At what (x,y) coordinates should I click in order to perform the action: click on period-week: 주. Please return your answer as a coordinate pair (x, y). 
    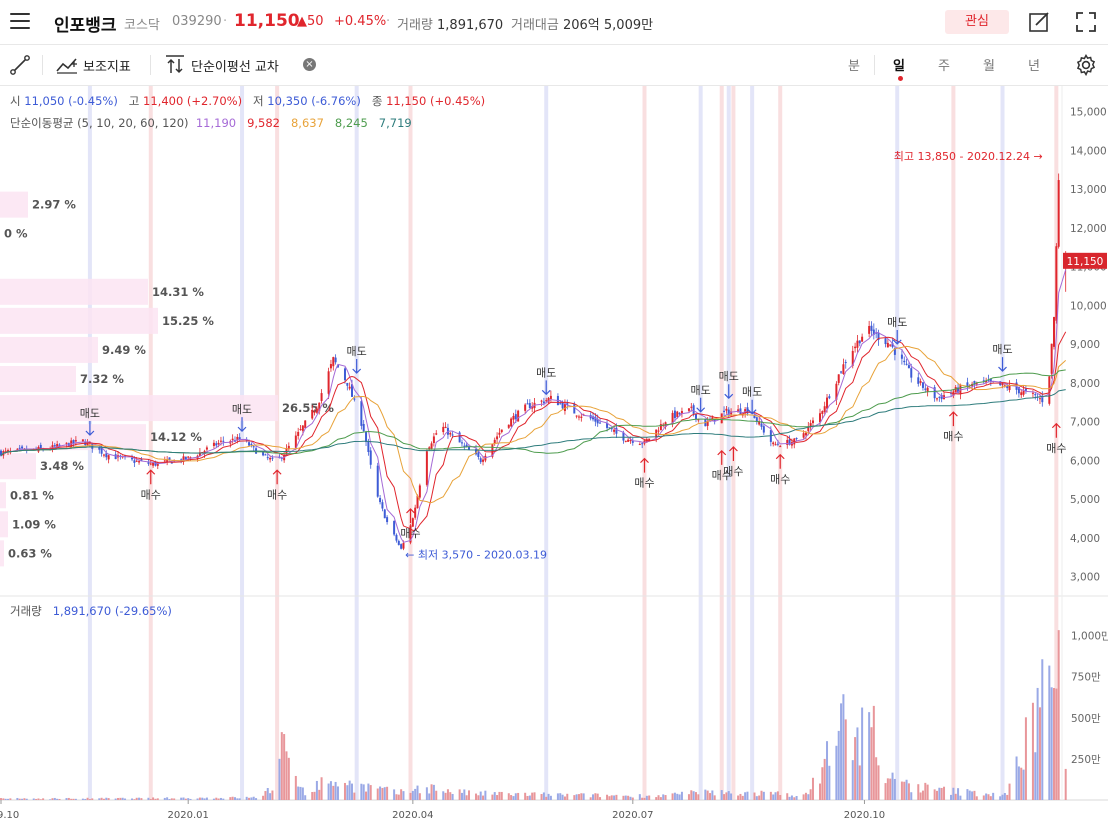
    Looking at the image, I should click on (944, 66).